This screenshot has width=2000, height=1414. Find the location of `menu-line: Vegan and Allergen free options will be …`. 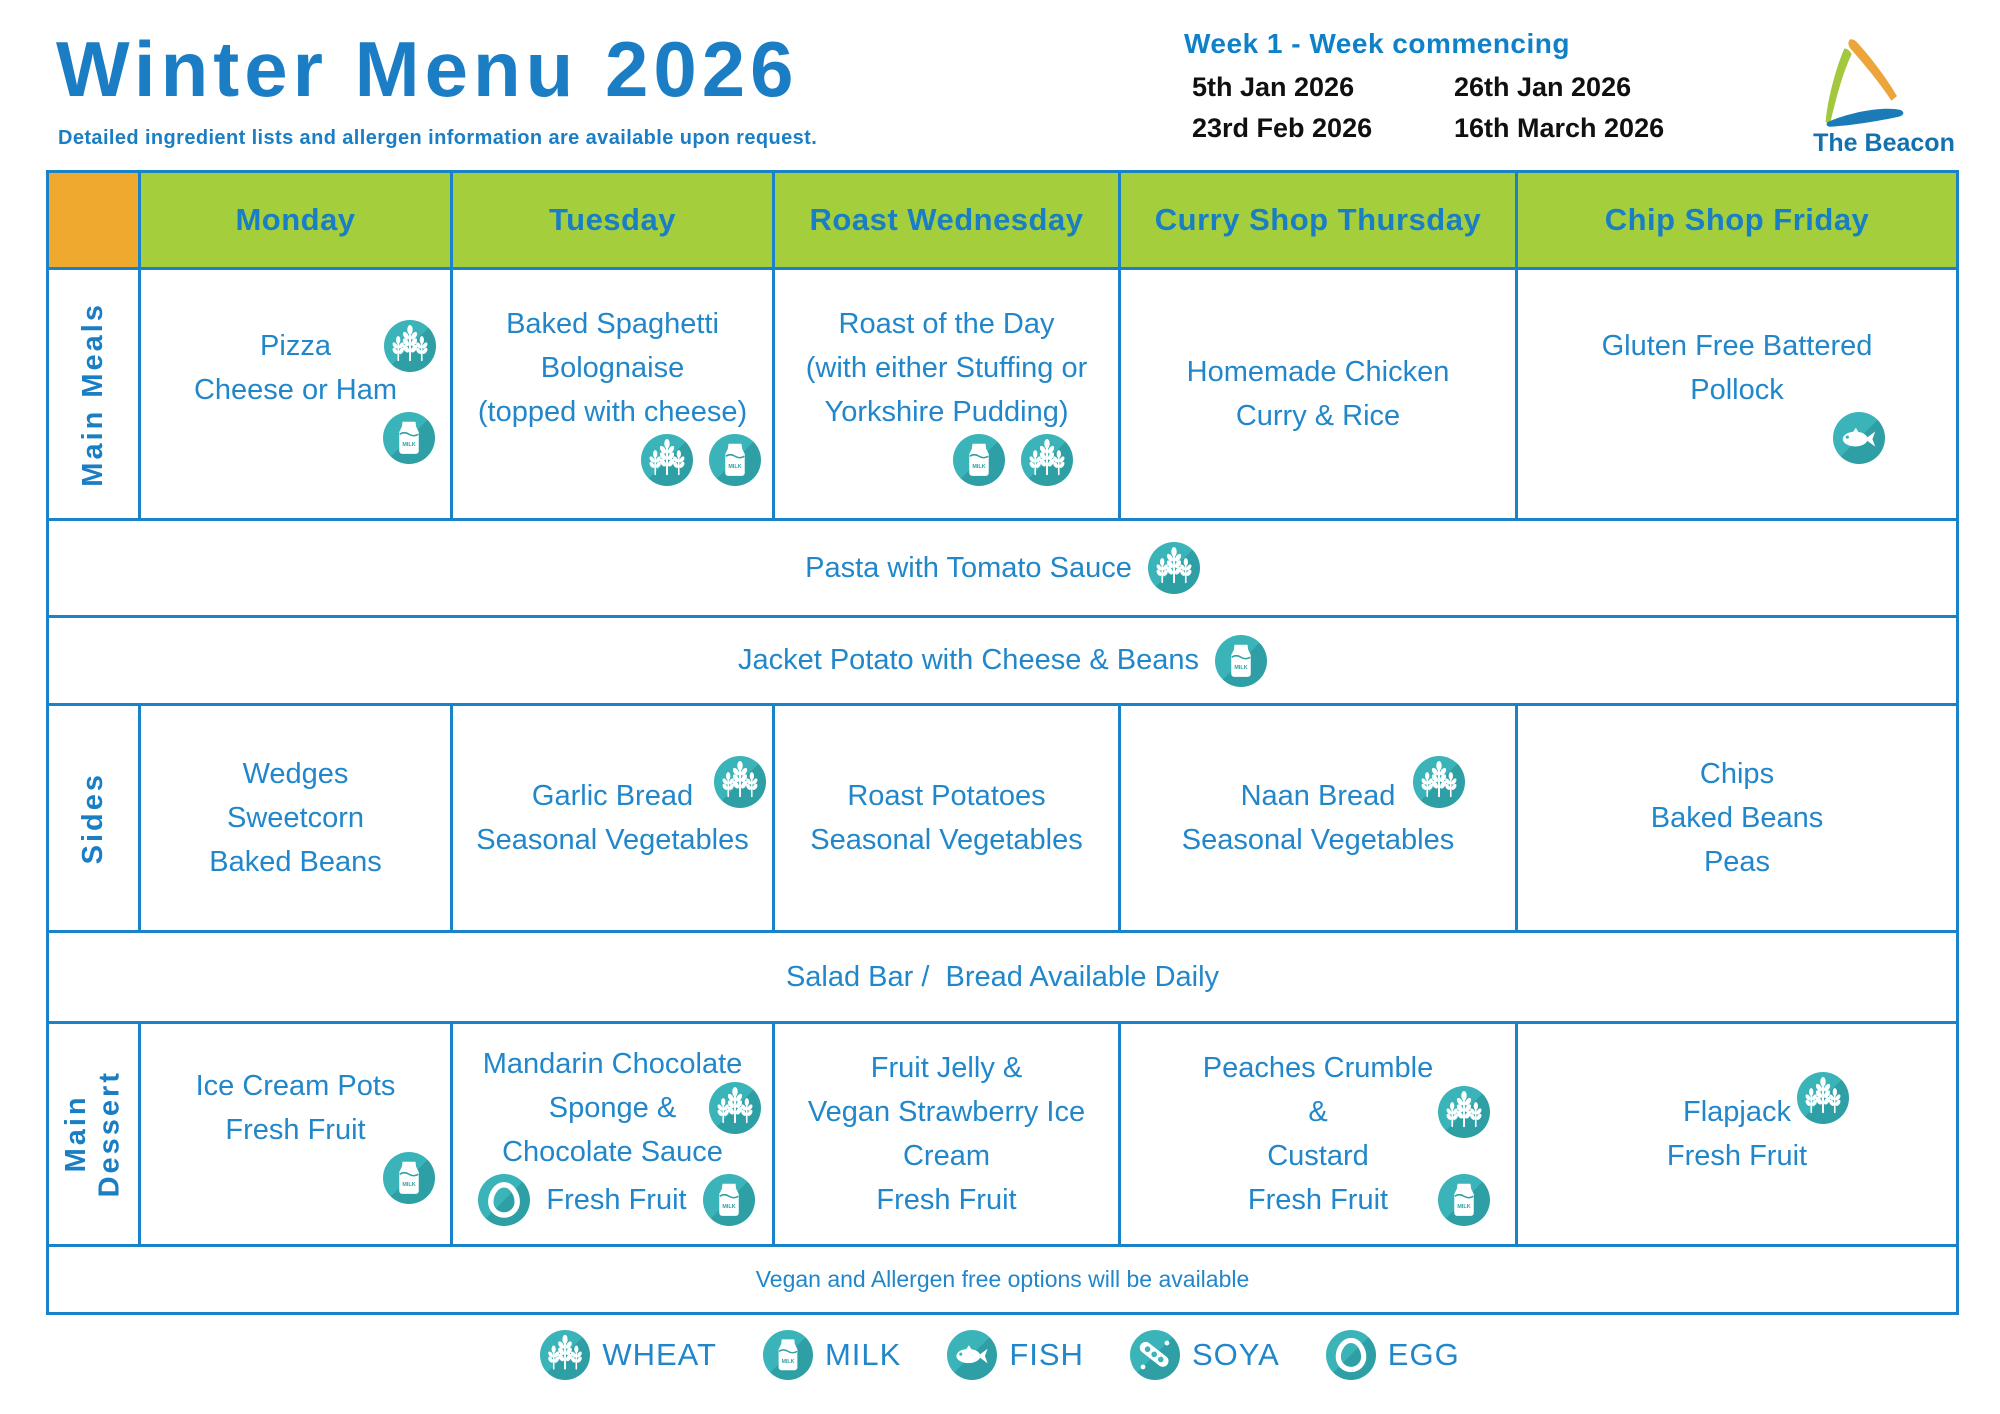

menu-line: Vegan and Allergen free options will be … is located at coordinates (1002, 1280).